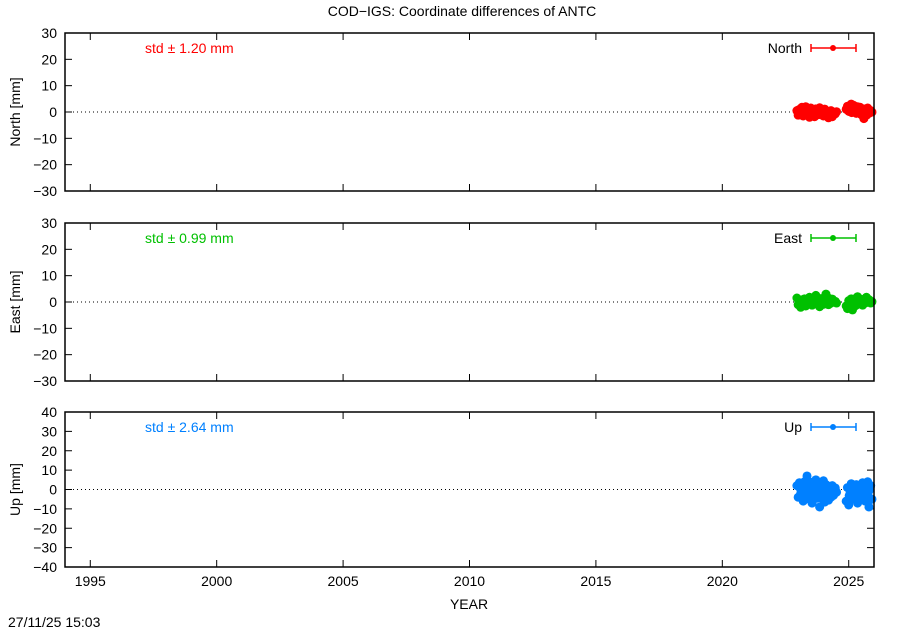 The height and width of the screenshot is (635, 900). I want to click on std-label: std ± 2.64 mm, so click(189, 427).